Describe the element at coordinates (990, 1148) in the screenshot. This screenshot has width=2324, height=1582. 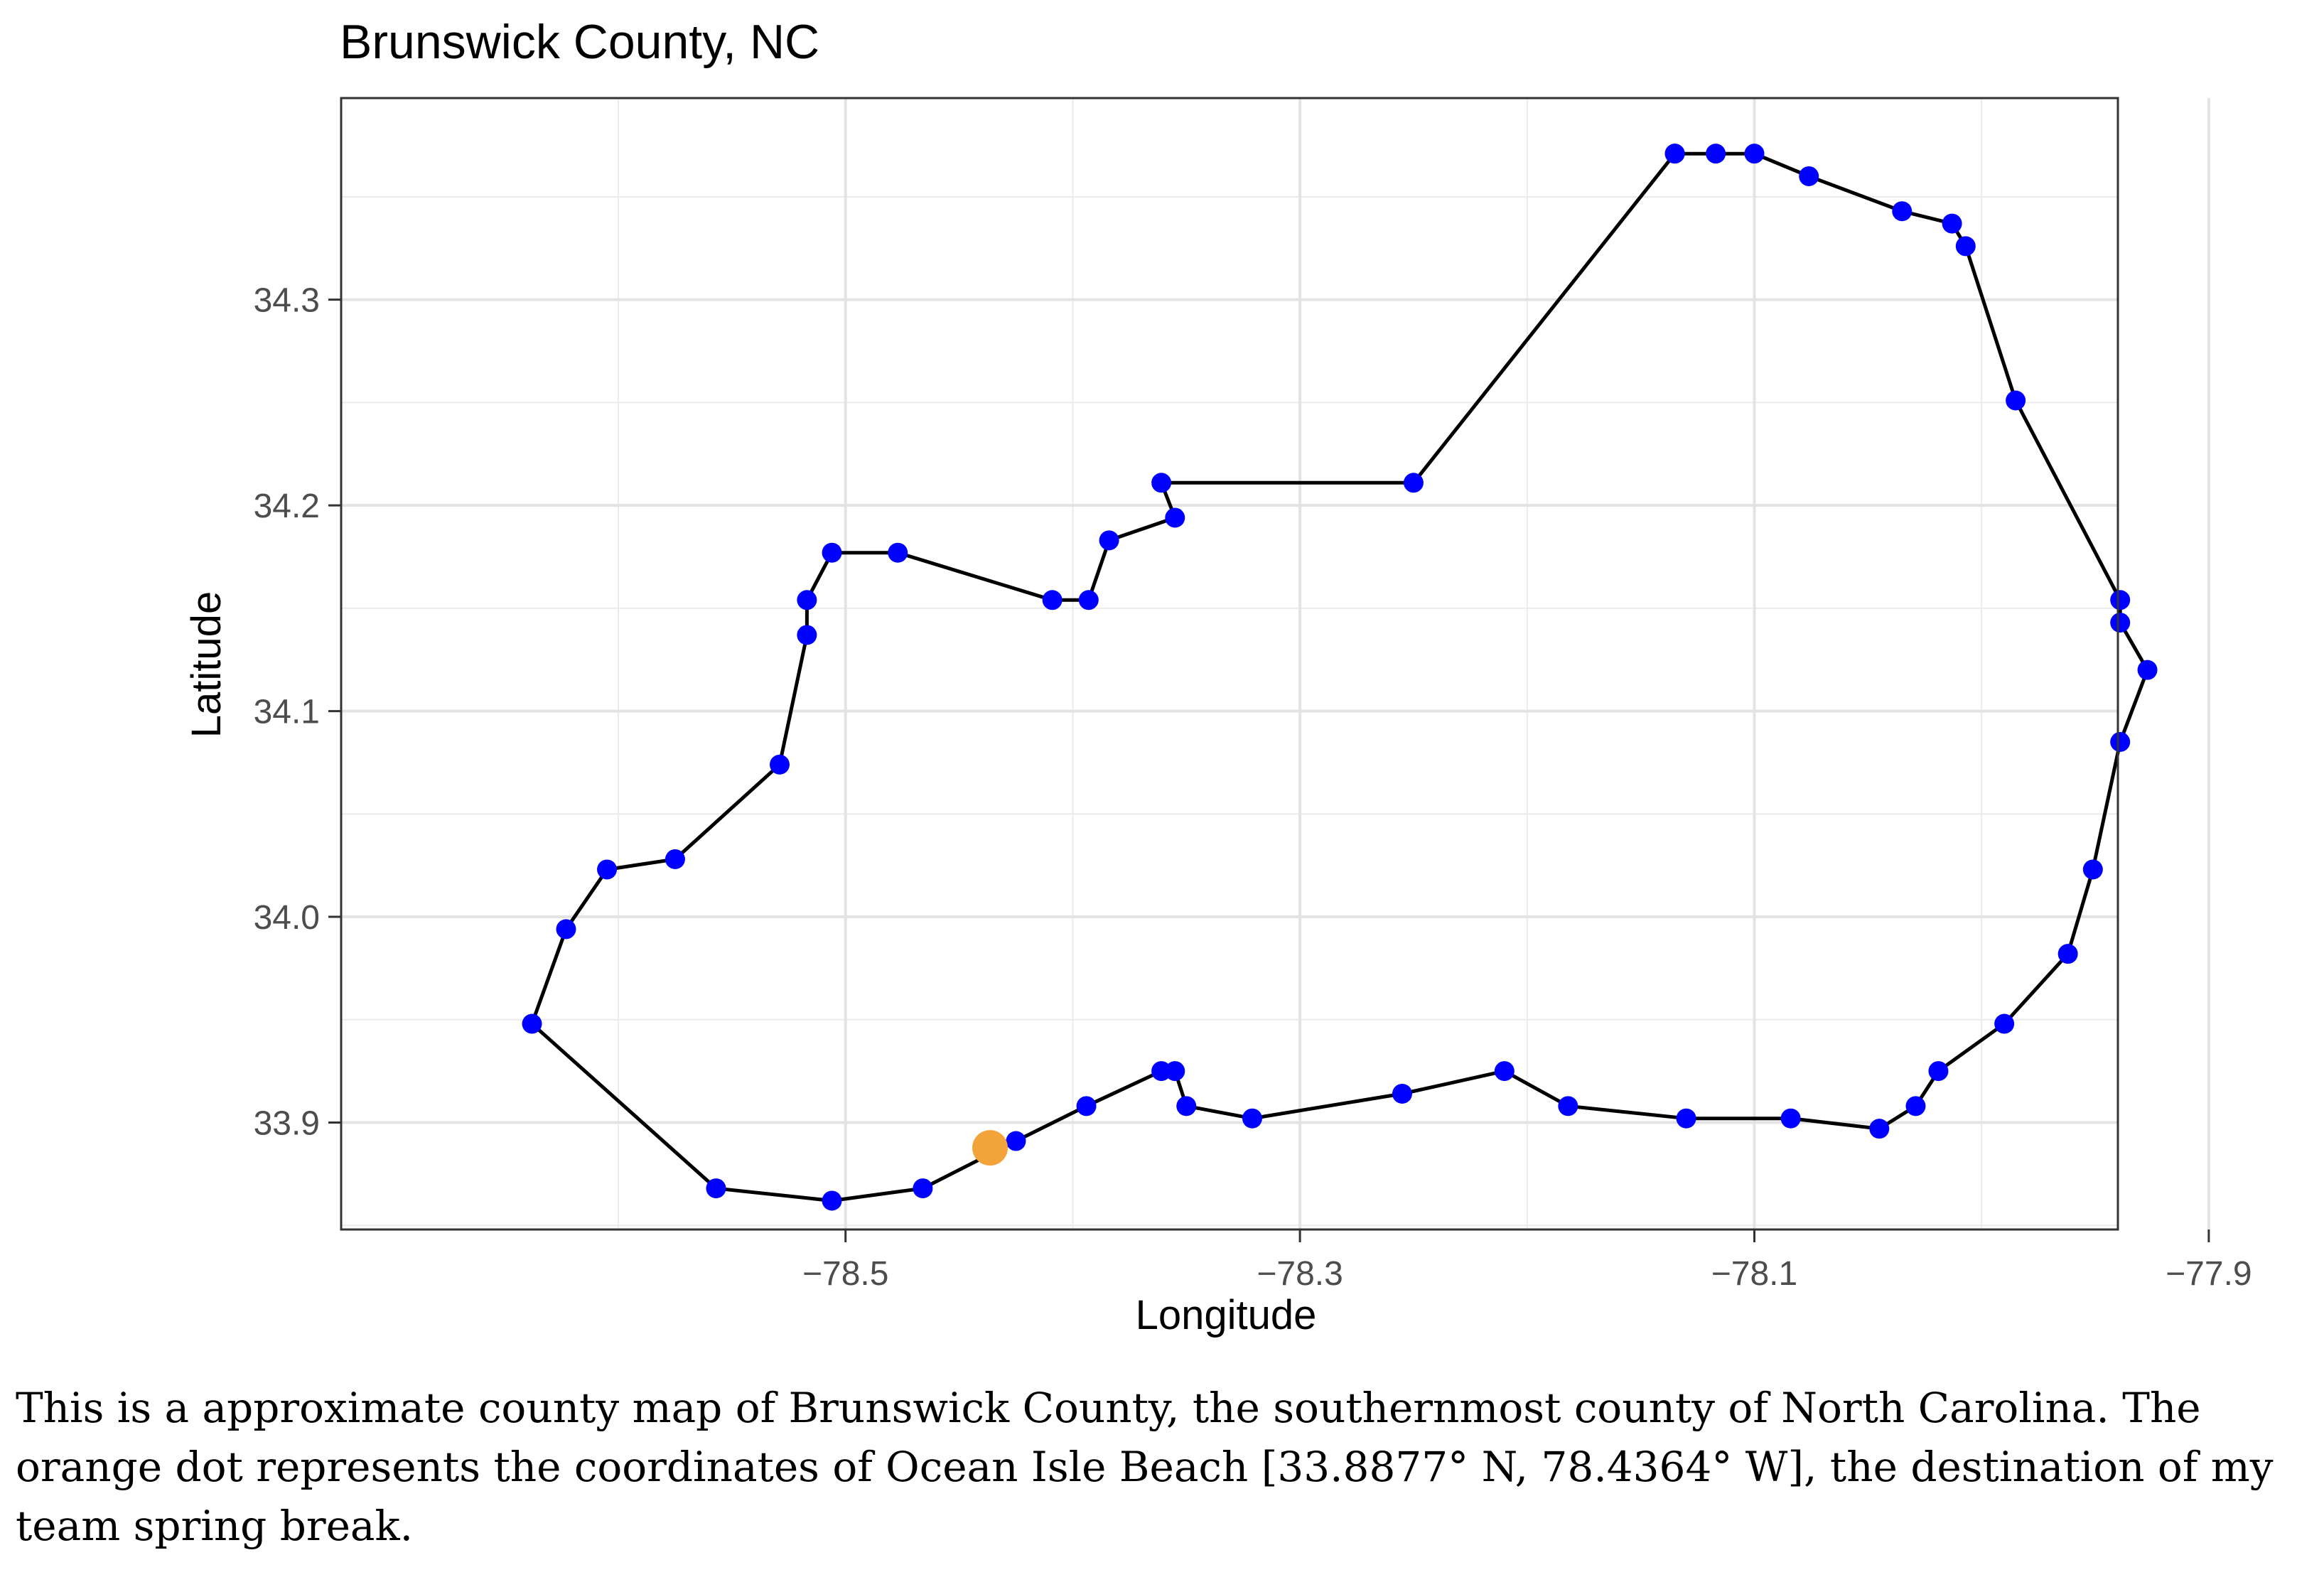
I see `ocean-isle-beach-point` at that location.